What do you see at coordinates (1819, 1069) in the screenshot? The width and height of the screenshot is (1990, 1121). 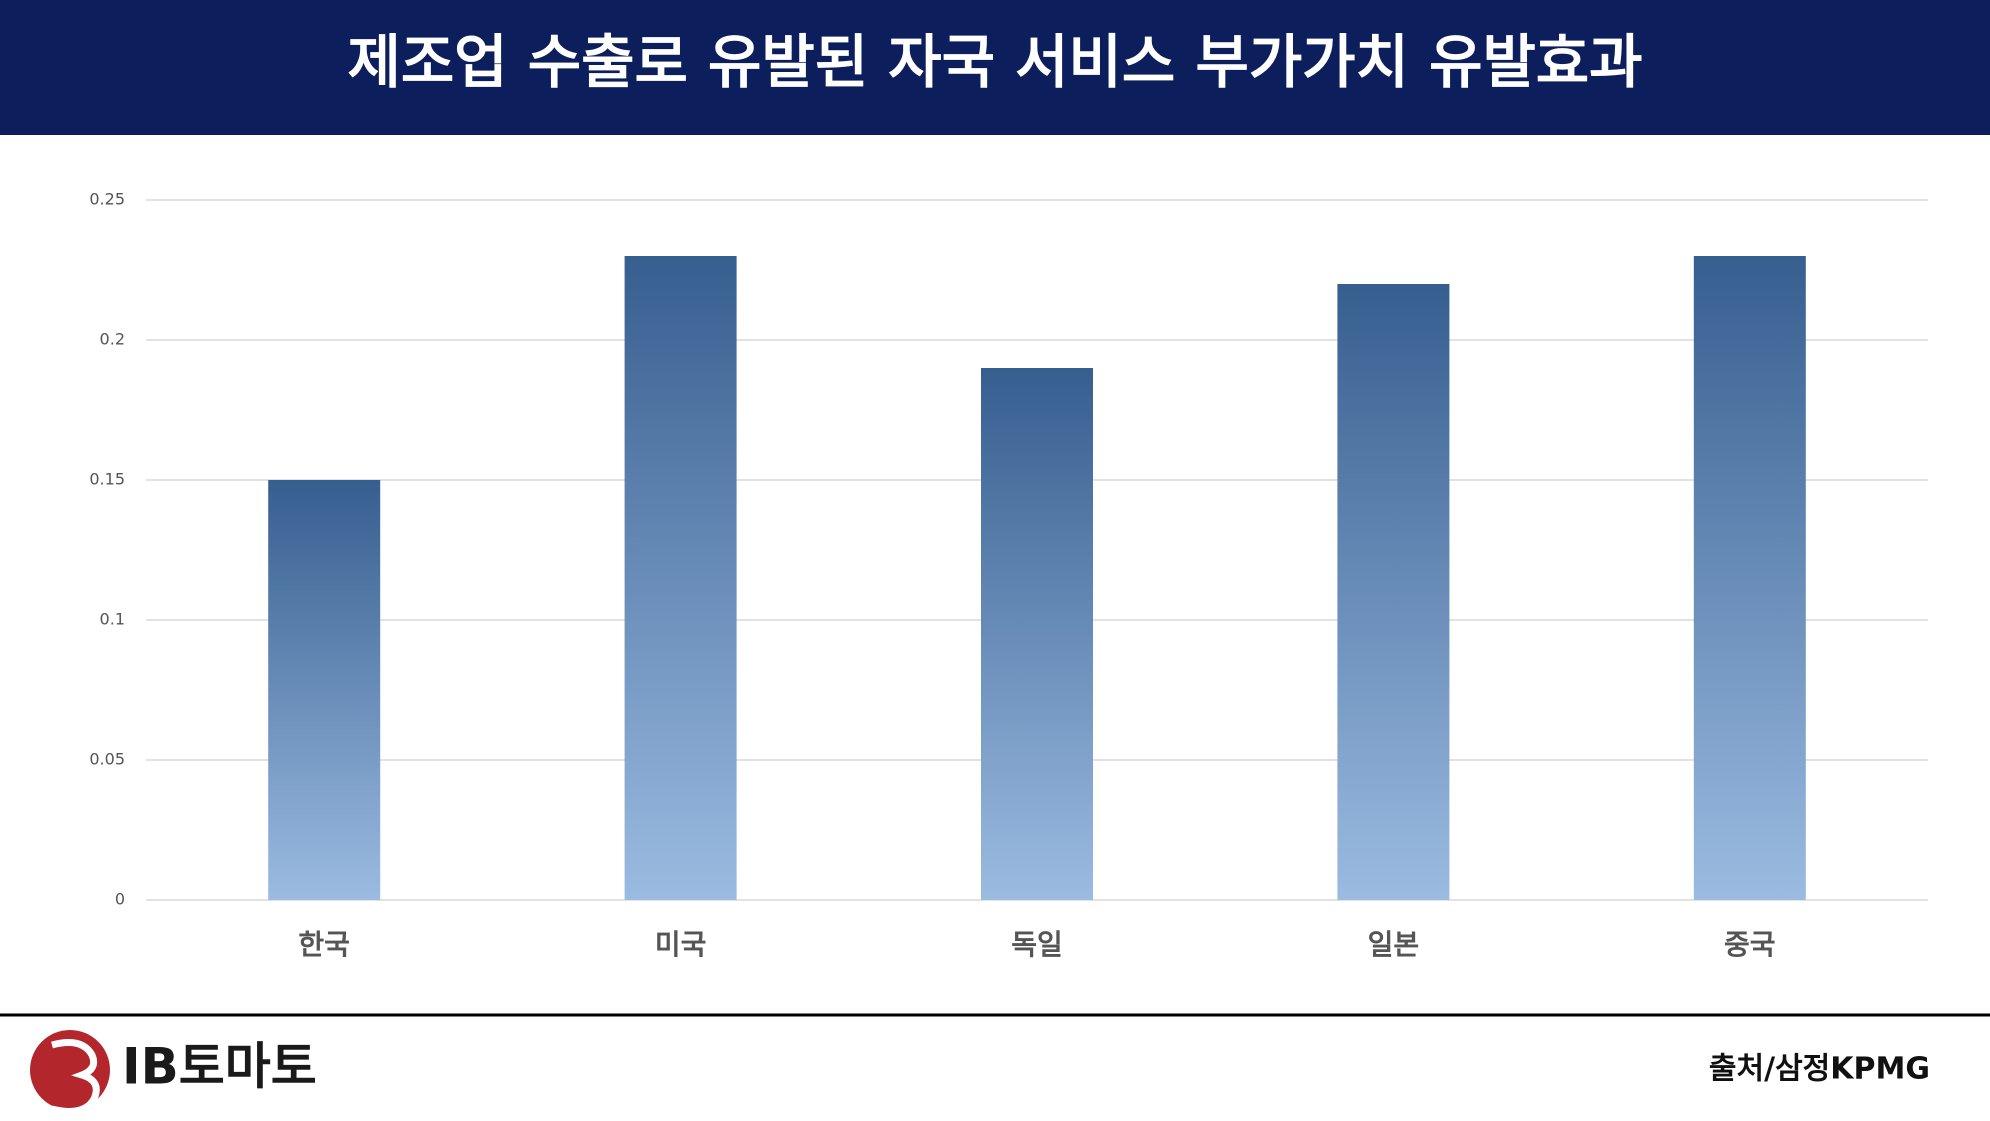 I see `source: 출처/삼정KPMG` at bounding box center [1819, 1069].